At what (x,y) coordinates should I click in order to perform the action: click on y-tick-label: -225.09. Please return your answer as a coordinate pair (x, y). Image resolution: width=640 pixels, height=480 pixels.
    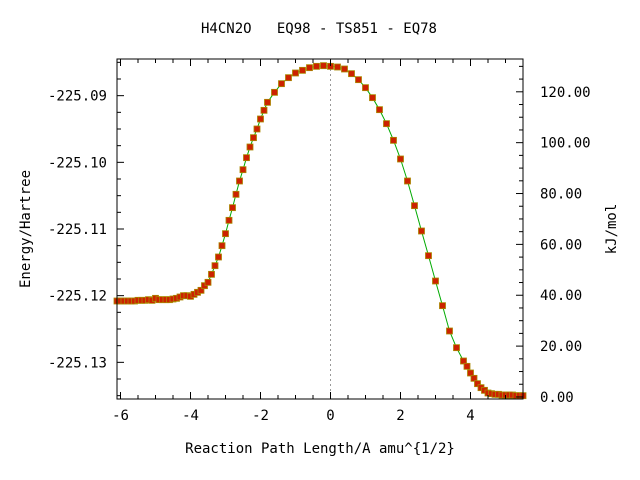
    Looking at the image, I should click on (77, 97).